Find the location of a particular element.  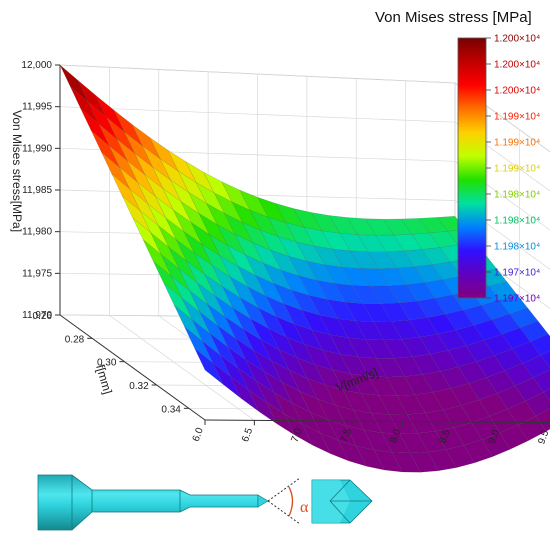

x-tick-label: 7.5 is located at coordinates (346, 435).